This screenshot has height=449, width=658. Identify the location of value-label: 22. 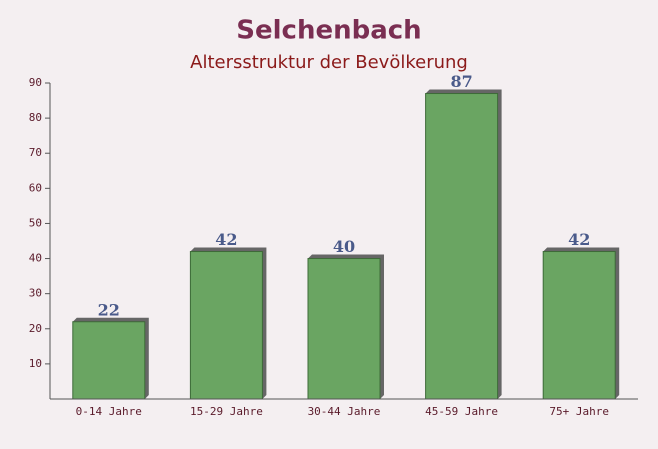
(109, 309).